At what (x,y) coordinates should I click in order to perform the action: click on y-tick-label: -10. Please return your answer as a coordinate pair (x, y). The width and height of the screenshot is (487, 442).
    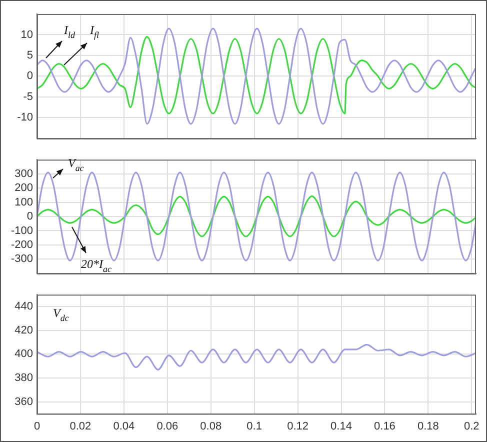
    Looking at the image, I should click on (25, 118).